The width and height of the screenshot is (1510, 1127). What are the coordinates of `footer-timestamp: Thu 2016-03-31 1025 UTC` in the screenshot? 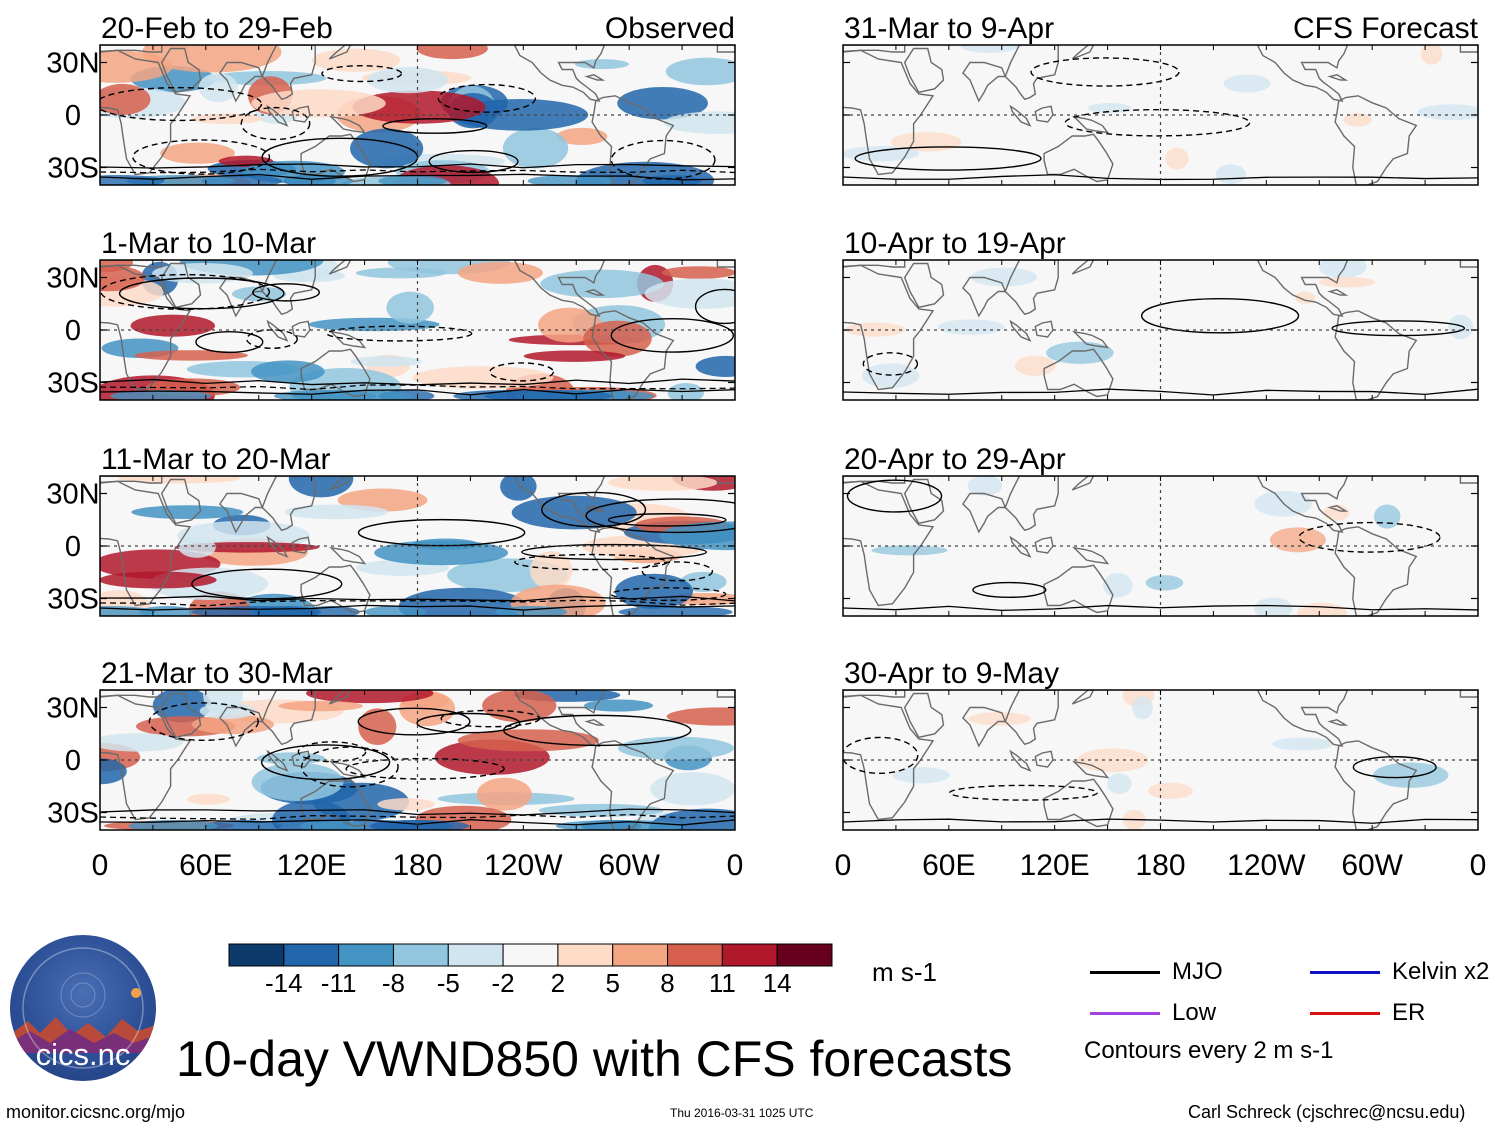 It's located at (742, 1113).